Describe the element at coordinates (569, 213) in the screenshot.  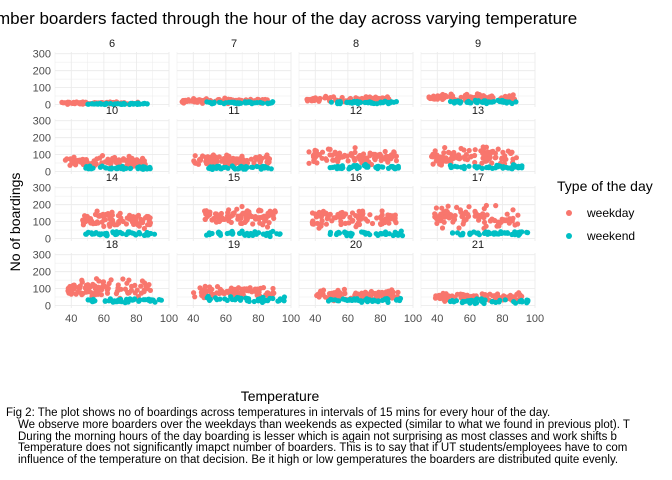
I see `legend-key-weekday` at that location.